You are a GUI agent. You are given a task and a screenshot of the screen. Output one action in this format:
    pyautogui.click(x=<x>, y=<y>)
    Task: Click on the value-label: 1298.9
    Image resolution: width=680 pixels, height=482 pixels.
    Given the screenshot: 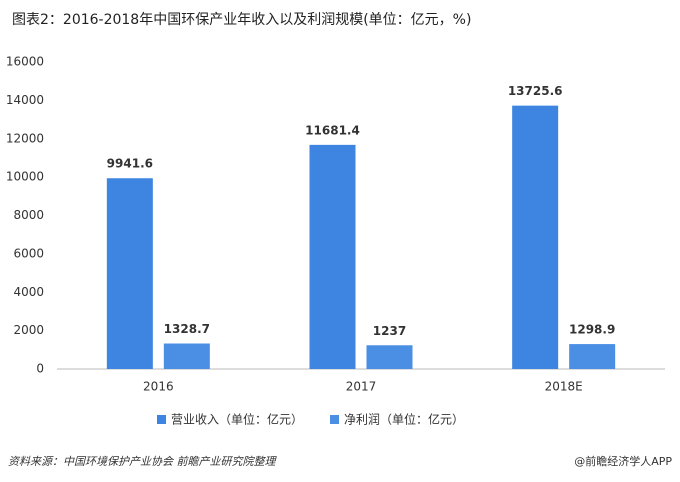 What is the action you would take?
    pyautogui.click(x=592, y=330)
    